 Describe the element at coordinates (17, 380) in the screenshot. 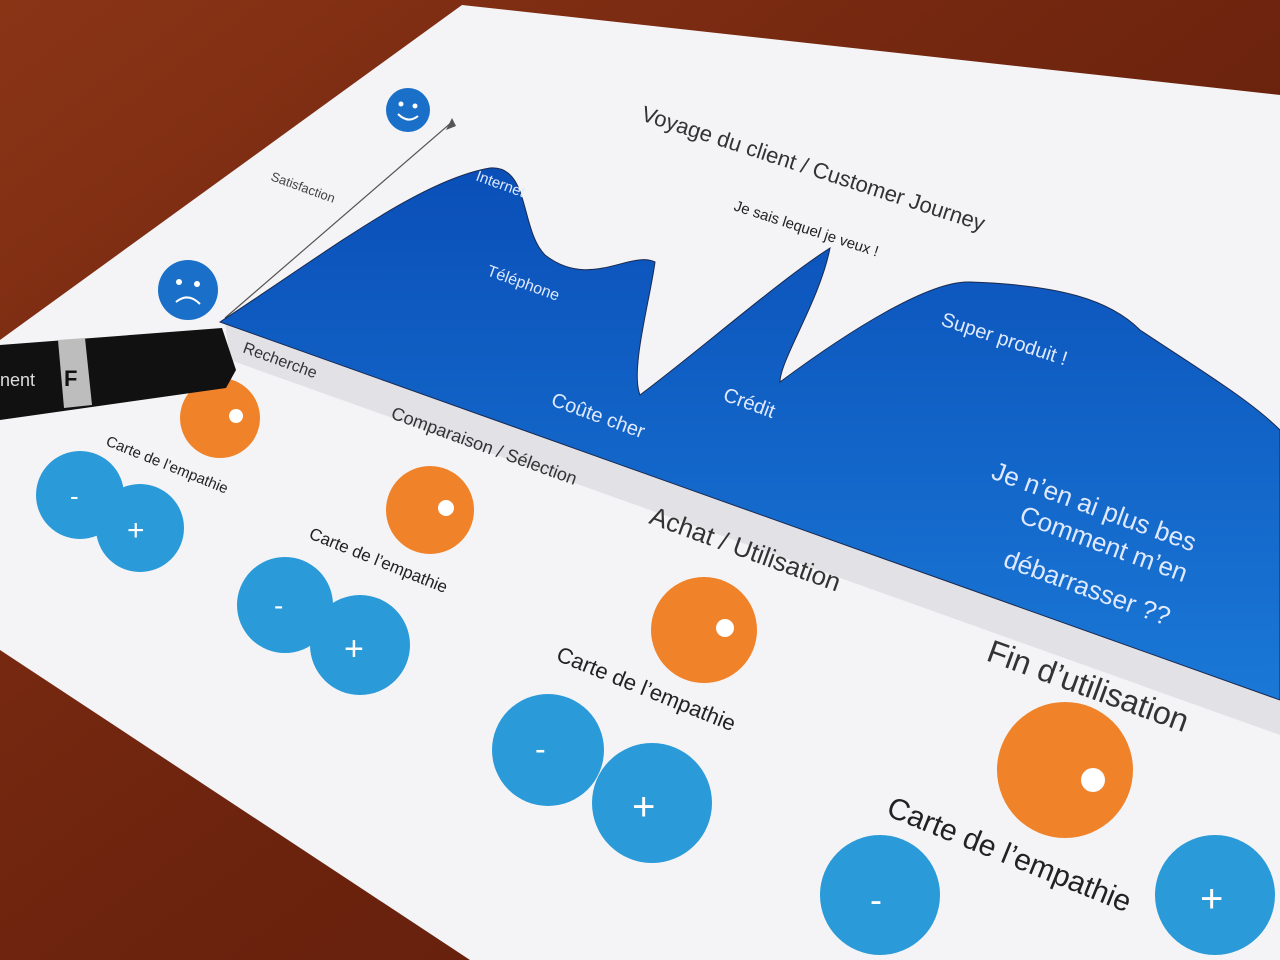

I see `marker-text: nent` at that location.